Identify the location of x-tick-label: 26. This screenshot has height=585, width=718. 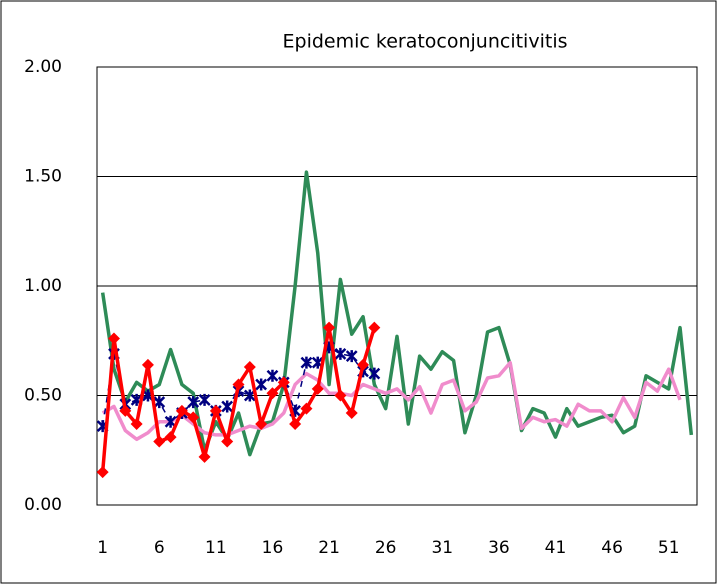
(386, 548).